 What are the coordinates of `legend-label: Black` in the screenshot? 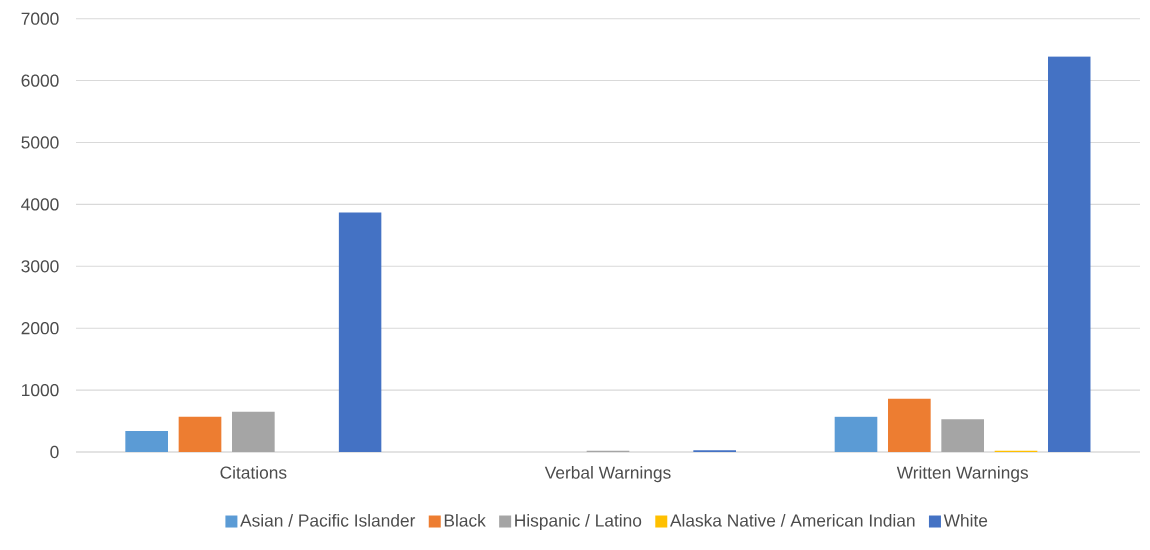 It's located at (465, 520).